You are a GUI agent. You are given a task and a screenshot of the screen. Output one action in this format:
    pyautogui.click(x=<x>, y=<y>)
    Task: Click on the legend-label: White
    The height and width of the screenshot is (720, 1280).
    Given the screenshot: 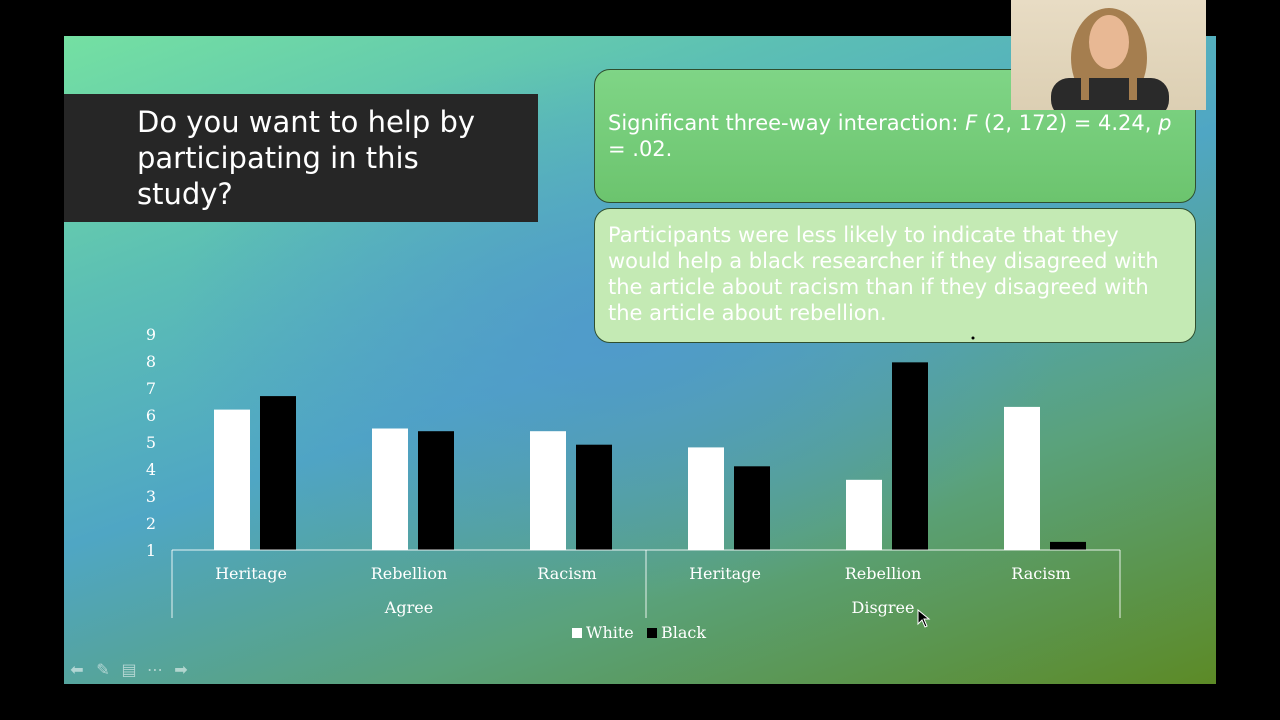 What is the action you would take?
    pyautogui.click(x=610, y=632)
    